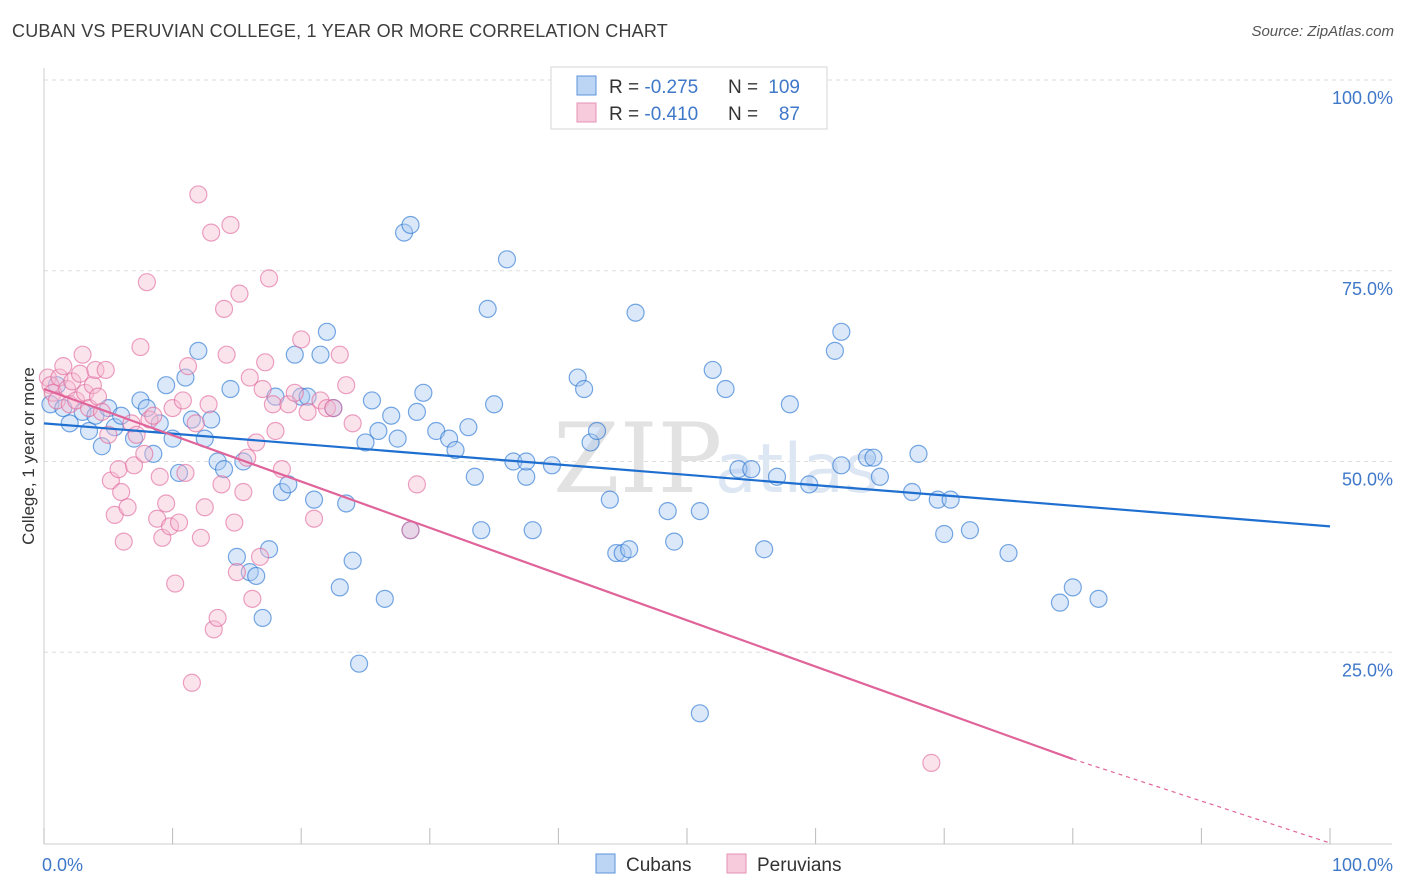 This screenshot has height=892, width=1406. Describe the element at coordinates (1367, 289) in the screenshot. I see `y-tick-label: 75.0%` at that location.